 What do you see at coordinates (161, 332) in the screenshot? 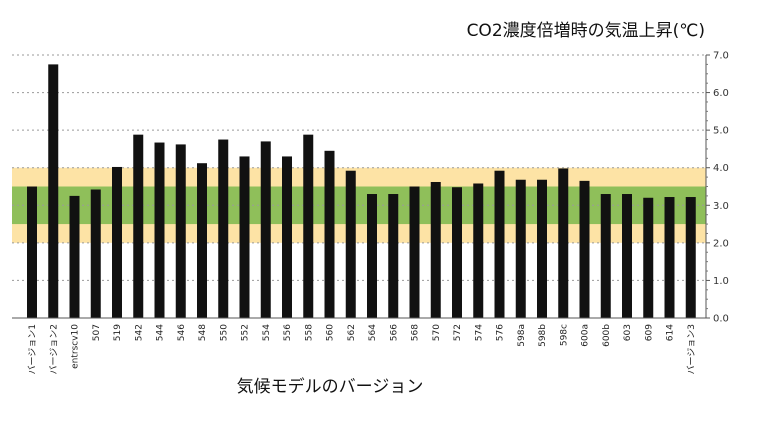
I see `x-tick-label: 544` at bounding box center [161, 332].